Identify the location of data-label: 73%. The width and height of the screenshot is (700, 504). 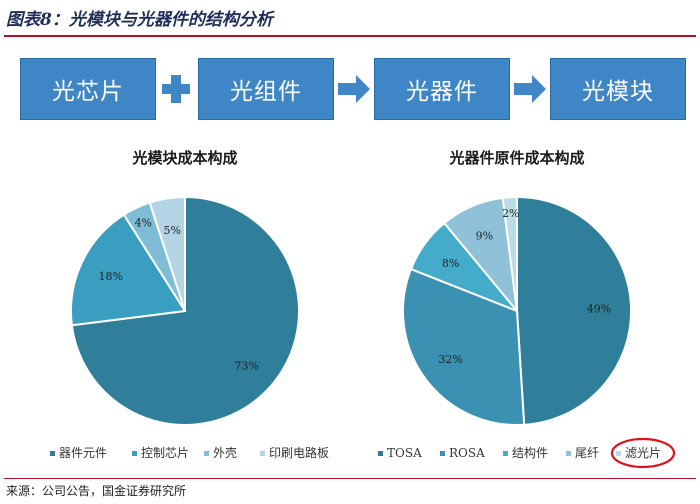
(246, 365).